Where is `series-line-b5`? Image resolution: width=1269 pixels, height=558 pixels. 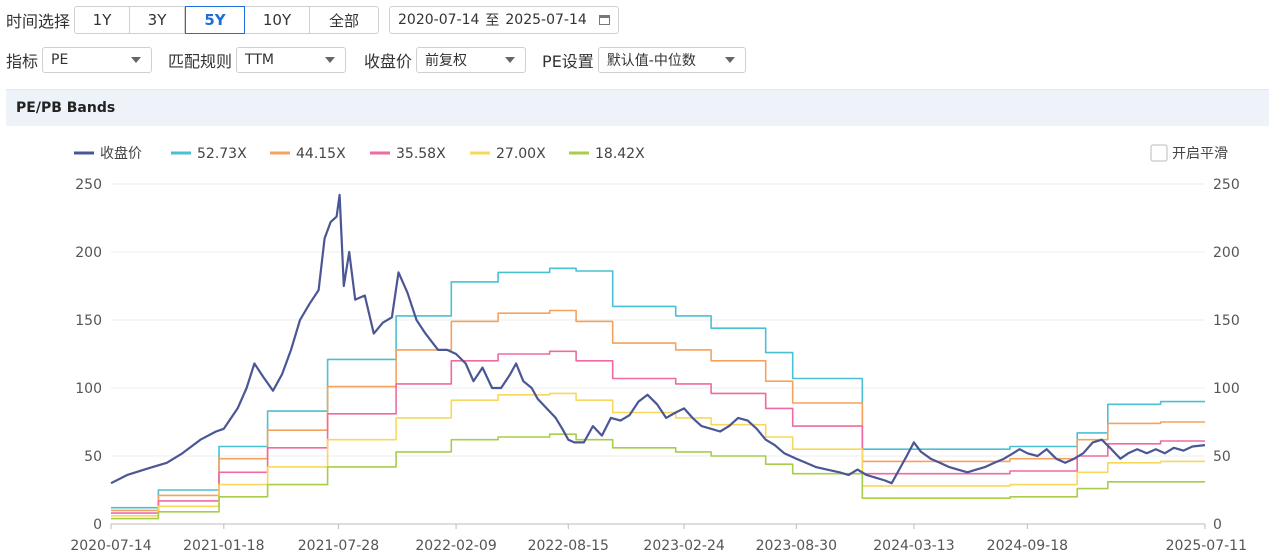 series-line-b5 is located at coordinates (658, 476).